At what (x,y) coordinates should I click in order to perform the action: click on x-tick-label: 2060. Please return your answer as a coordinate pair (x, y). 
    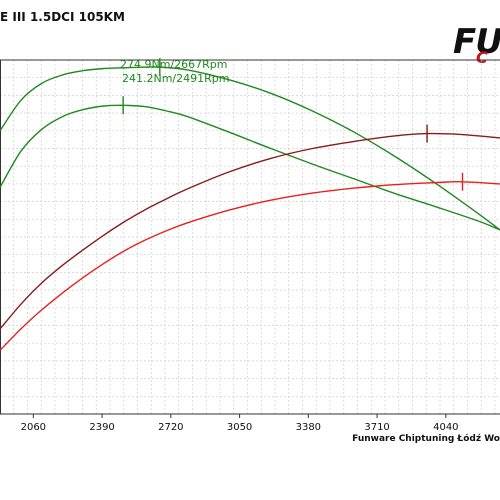
    Looking at the image, I should click on (33, 427).